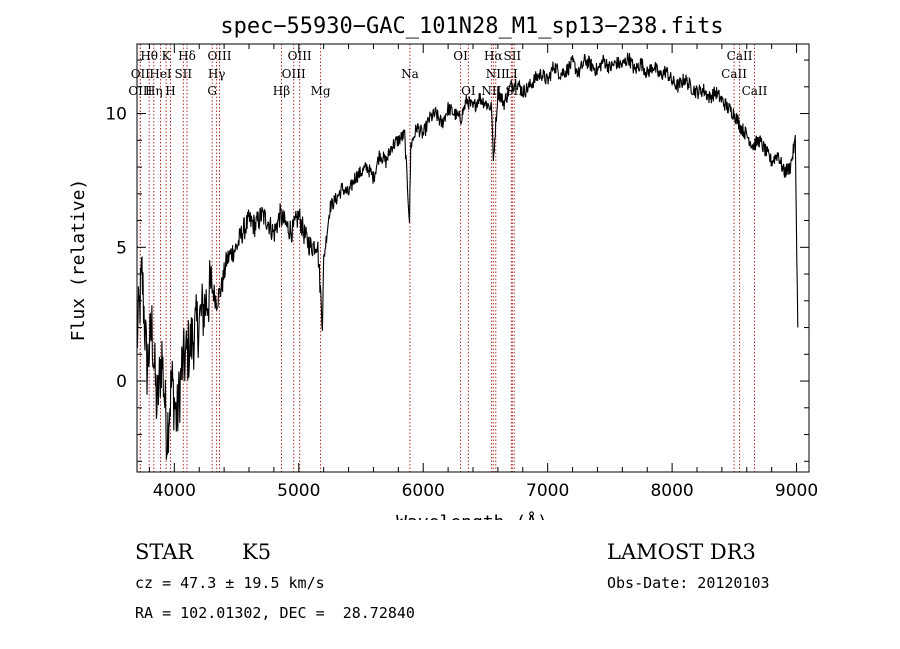 Image resolution: width=900 pixels, height=649 pixels. Describe the element at coordinates (121, 248) in the screenshot. I see `y-tick-label-1: 5` at that location.